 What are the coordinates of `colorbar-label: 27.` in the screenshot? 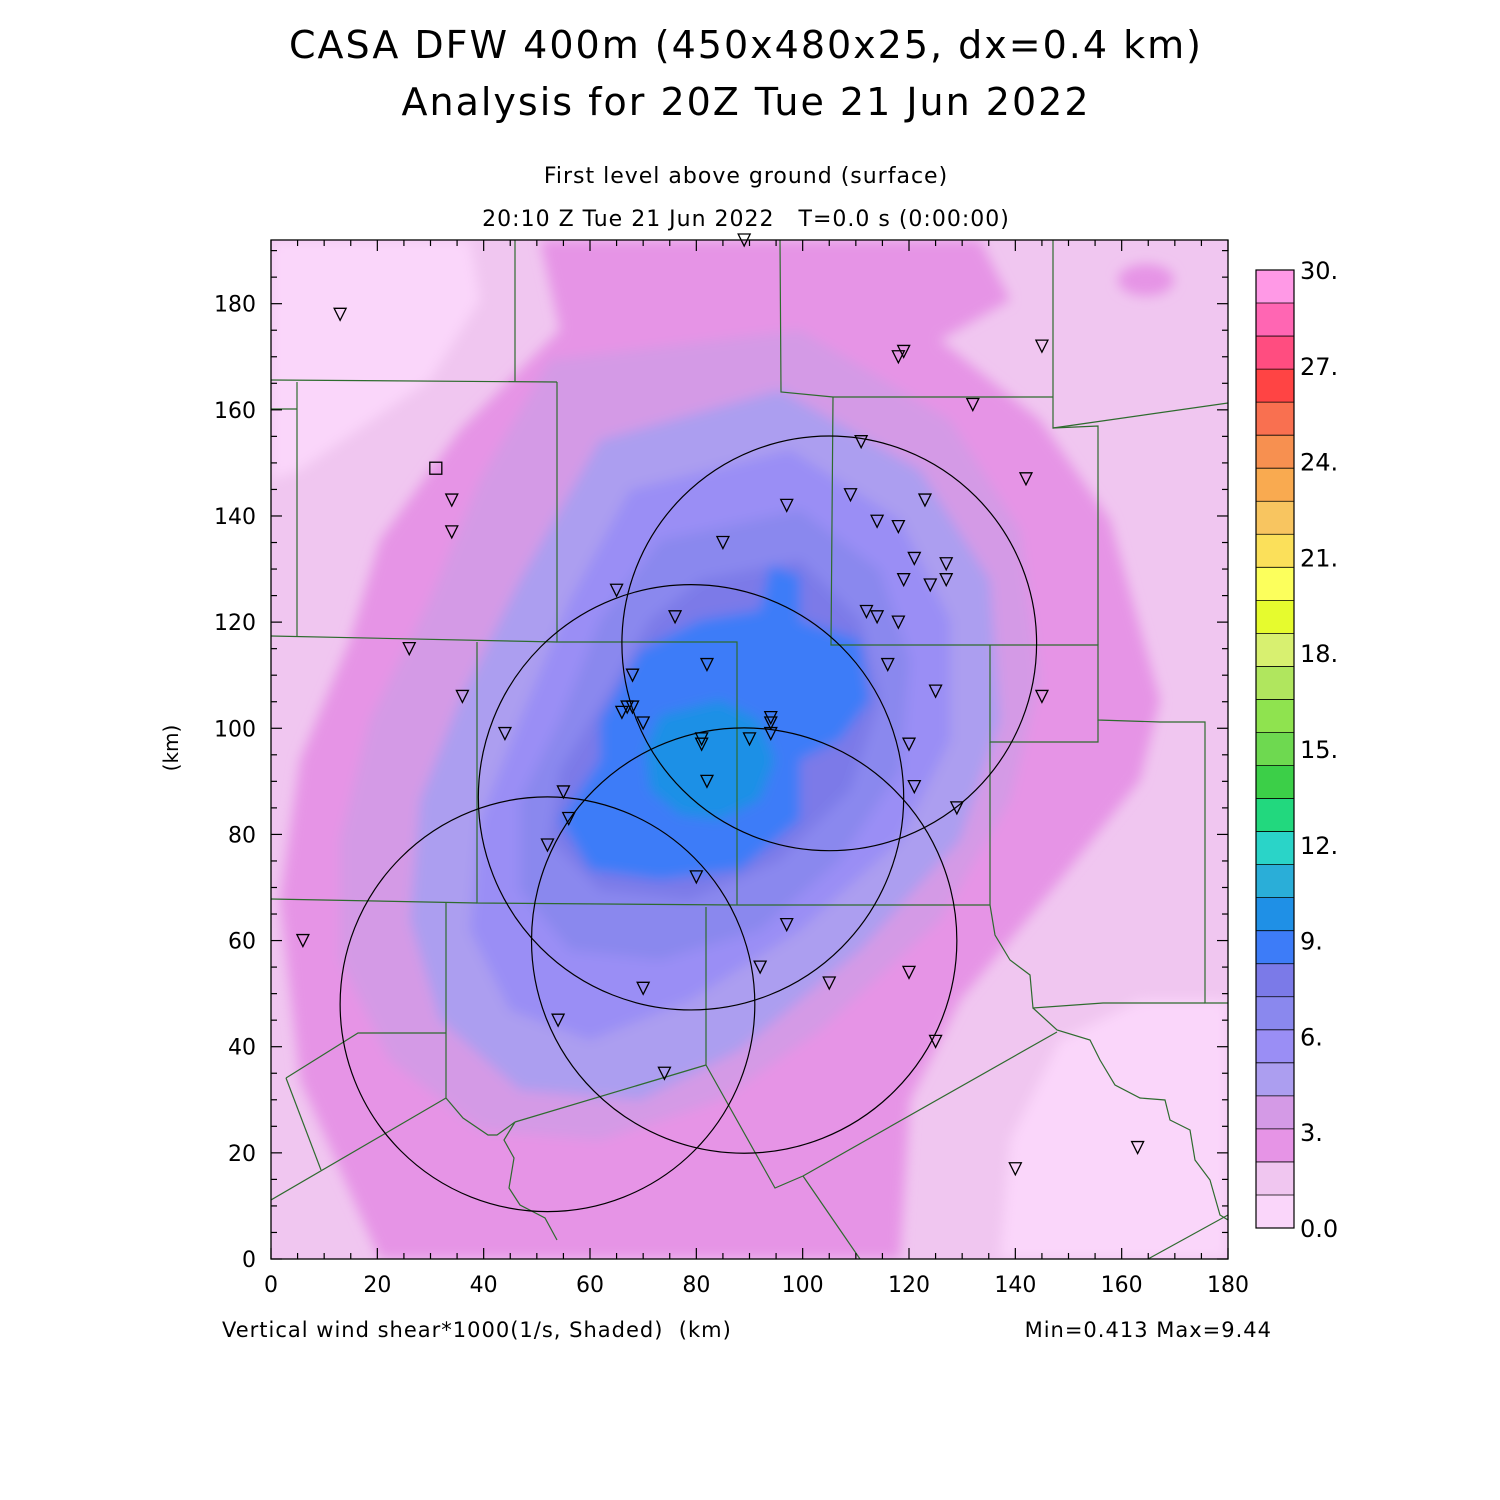 It's located at (1319, 367).